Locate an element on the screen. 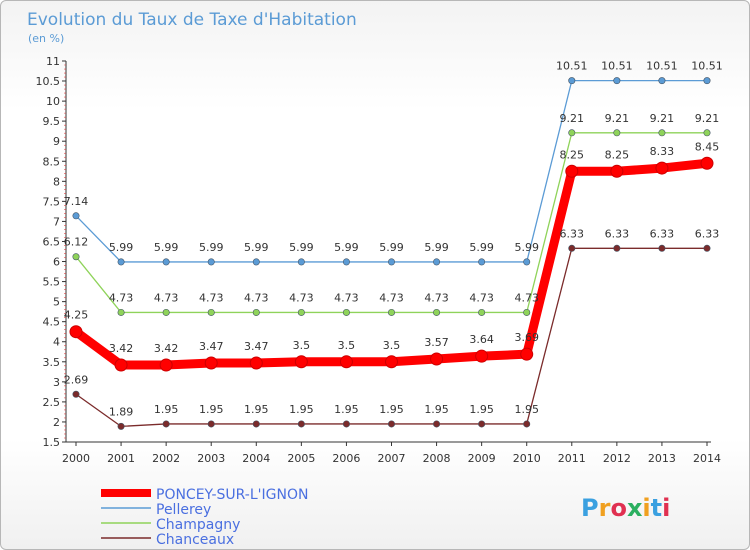 The image size is (750, 550). x-tick-label: 2005 is located at coordinates (301, 458).